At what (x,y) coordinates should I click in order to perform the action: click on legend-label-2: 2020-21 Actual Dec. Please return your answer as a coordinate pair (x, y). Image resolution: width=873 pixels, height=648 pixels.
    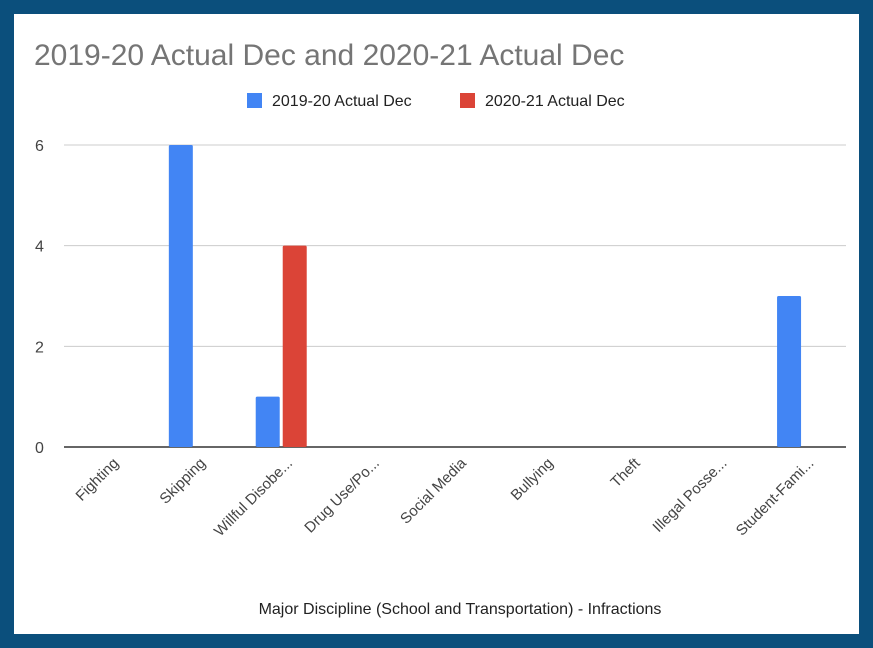
    Looking at the image, I should click on (555, 101).